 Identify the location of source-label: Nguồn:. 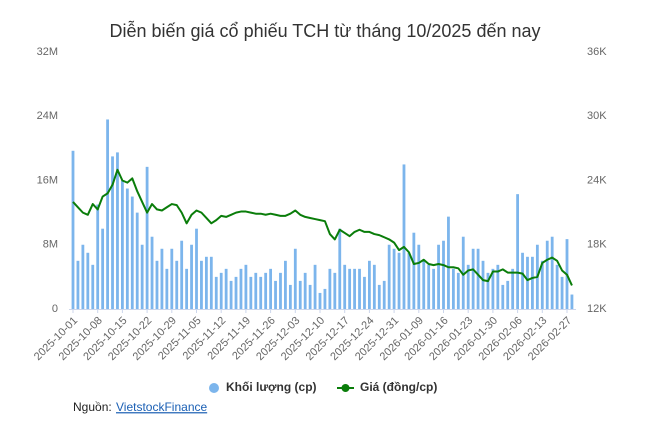
(92, 407).